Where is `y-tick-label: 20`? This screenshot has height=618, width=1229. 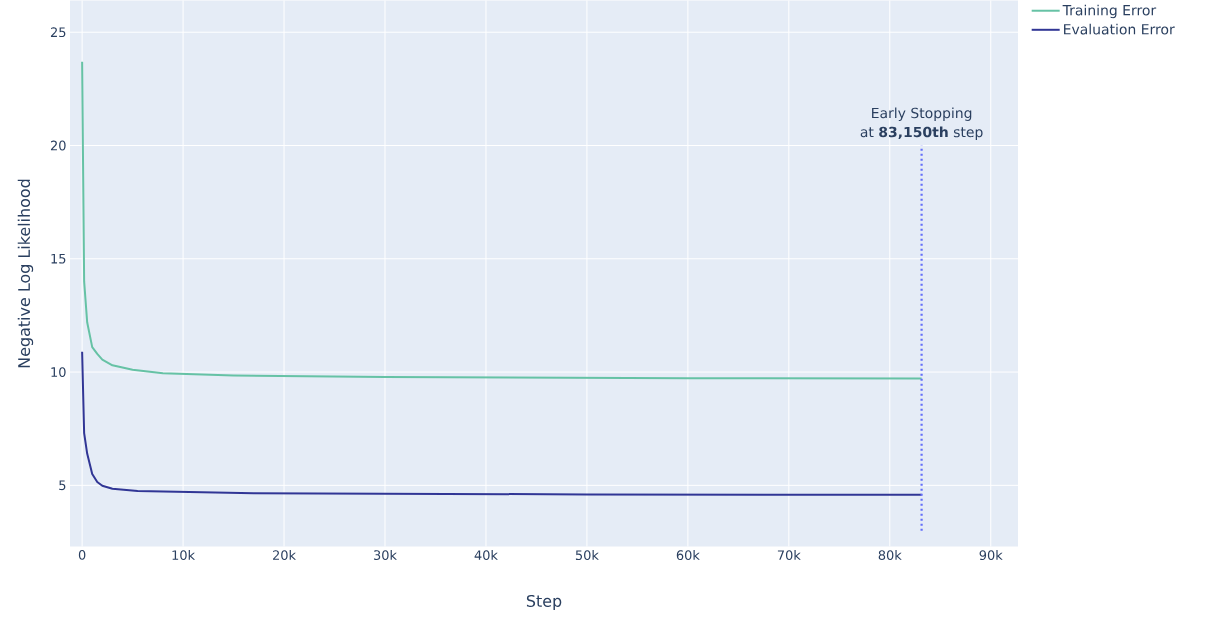 y-tick-label: 20 is located at coordinates (58, 145).